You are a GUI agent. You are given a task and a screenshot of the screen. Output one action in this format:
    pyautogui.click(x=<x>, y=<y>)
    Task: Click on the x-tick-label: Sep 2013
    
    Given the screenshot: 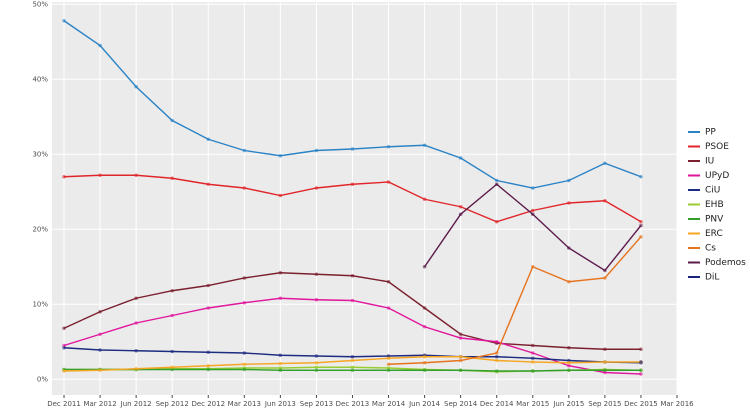 What is the action you would take?
    pyautogui.click(x=316, y=404)
    